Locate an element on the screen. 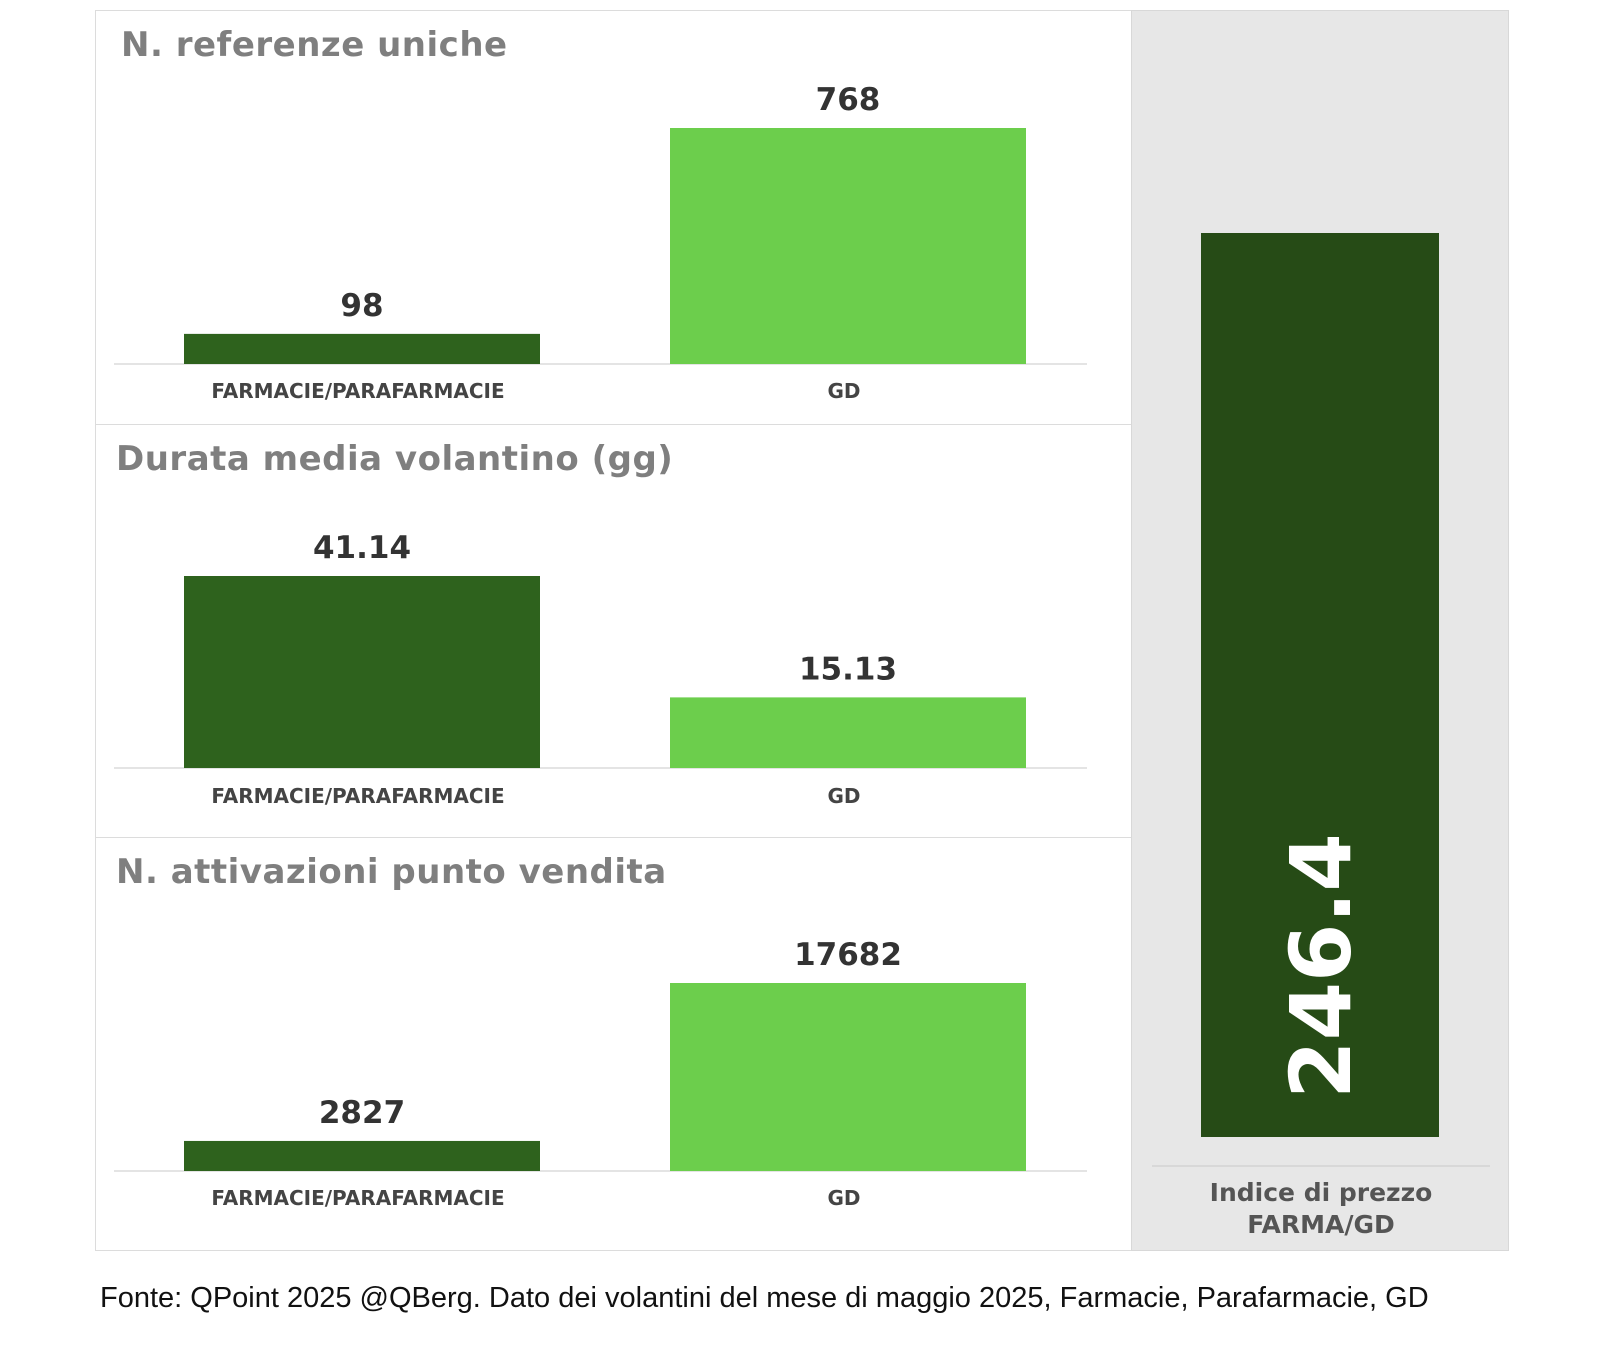  chart-plot: 2827 17682 FARMACIE/PARAFARMACIE GD is located at coordinates (600, 1073).